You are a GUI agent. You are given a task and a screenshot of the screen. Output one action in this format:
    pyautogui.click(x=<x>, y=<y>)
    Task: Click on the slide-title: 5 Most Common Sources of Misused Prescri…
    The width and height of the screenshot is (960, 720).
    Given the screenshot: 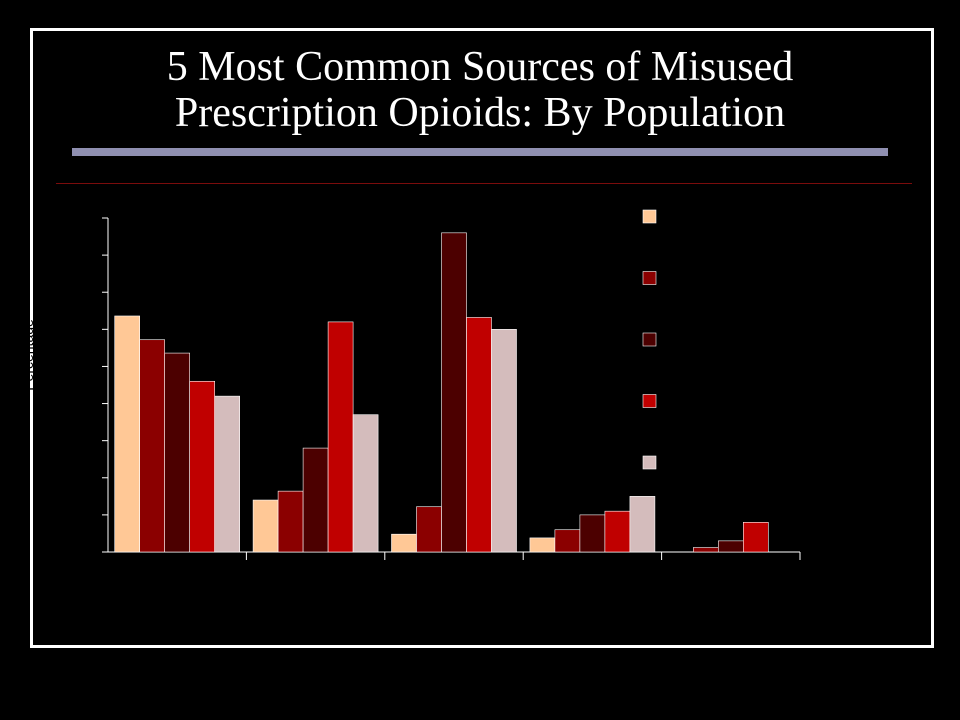 What is the action you would take?
    pyautogui.click(x=480, y=90)
    